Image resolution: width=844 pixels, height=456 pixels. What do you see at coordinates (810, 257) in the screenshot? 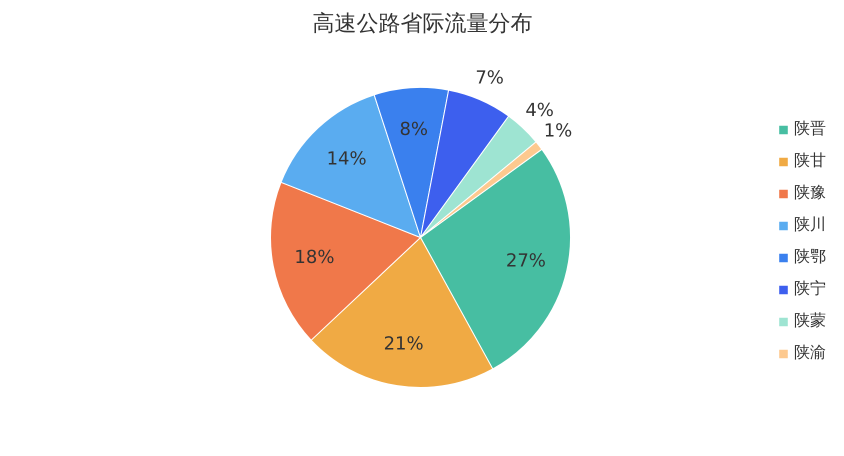
I see `legend-label: 陕鄂` at bounding box center [810, 257].